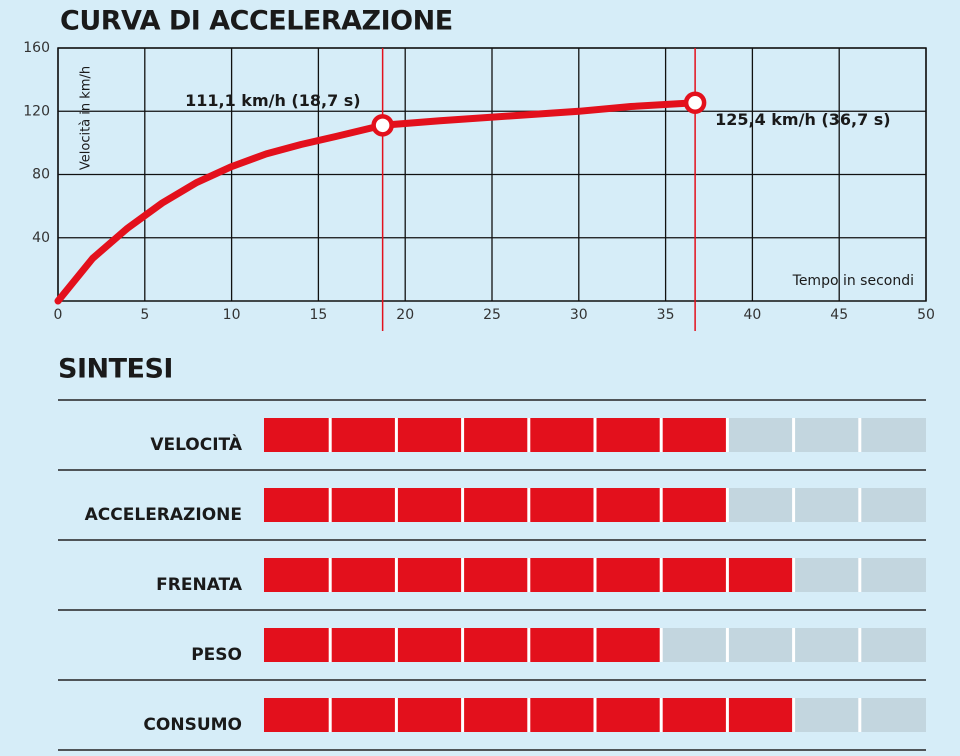 The image size is (960, 756). I want to click on chart-title: SINTESI, so click(115, 369).